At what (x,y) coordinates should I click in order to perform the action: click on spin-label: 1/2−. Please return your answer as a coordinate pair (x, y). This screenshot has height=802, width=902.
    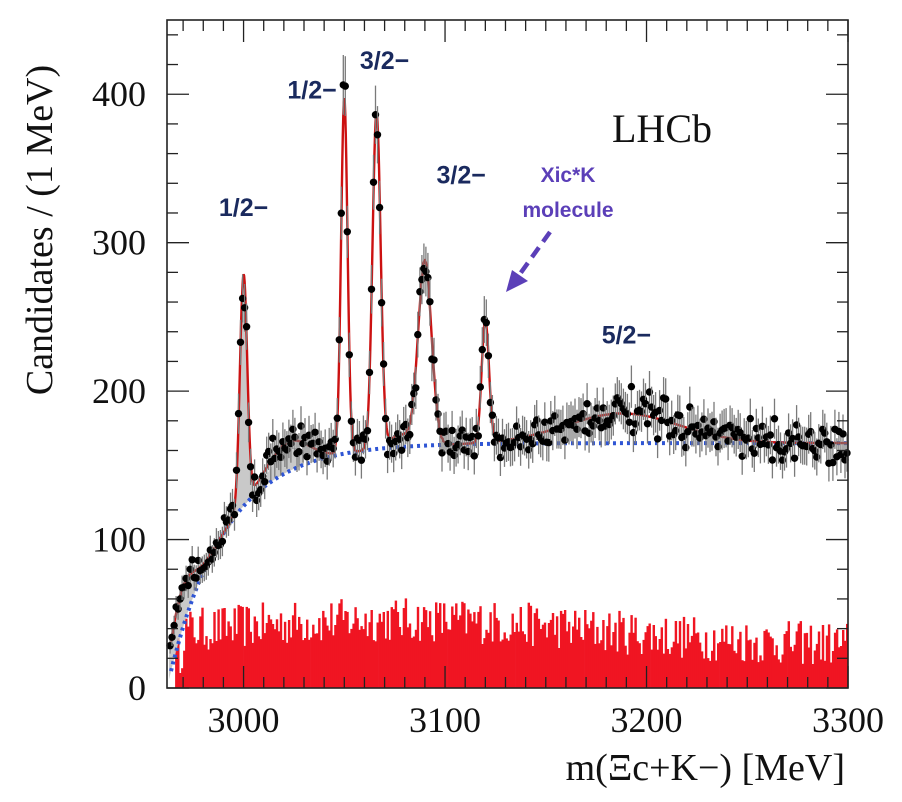
    Looking at the image, I should click on (243, 208).